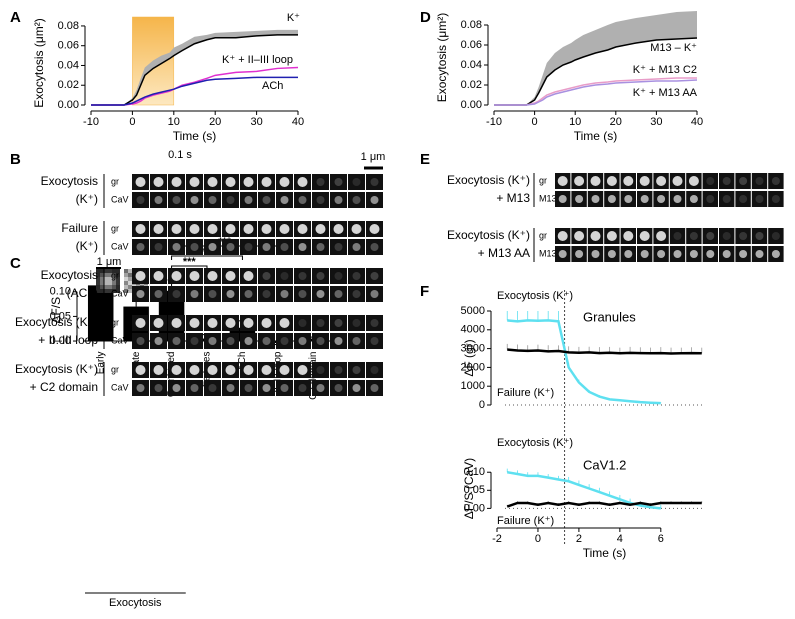 The width and height of the screenshot is (795, 619). What do you see at coordinates (373, 157) in the screenshot?
I see `length-scale-label: 1 μm` at bounding box center [373, 157].